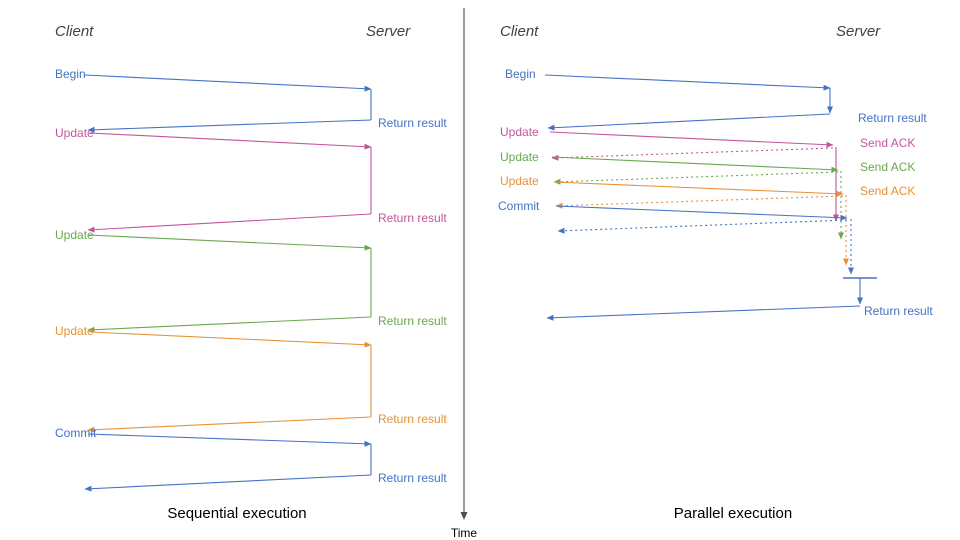 This screenshot has width=960, height=540. What do you see at coordinates (887, 143) in the screenshot?
I see `par-update1-ack-label: Send ACK` at bounding box center [887, 143].